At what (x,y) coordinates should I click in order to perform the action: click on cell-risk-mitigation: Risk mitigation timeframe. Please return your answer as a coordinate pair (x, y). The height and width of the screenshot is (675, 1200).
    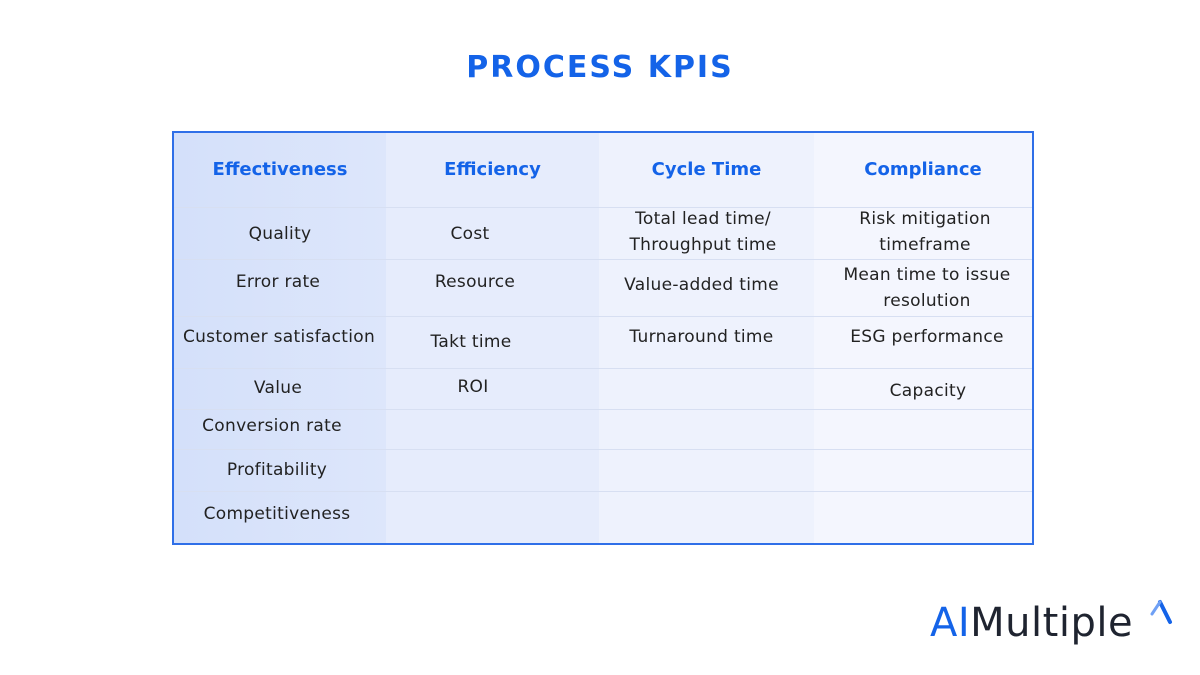
    Looking at the image, I should click on (925, 232).